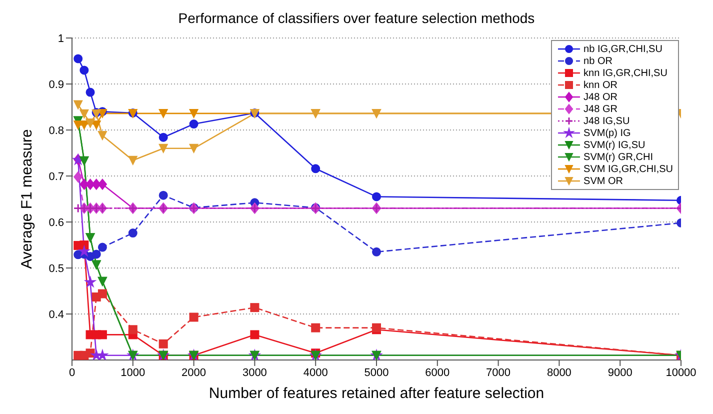 This screenshot has height=414, width=713. Describe the element at coordinates (618, 157) in the screenshot. I see `legend-label: SVM(r) GR,CHI` at that location.